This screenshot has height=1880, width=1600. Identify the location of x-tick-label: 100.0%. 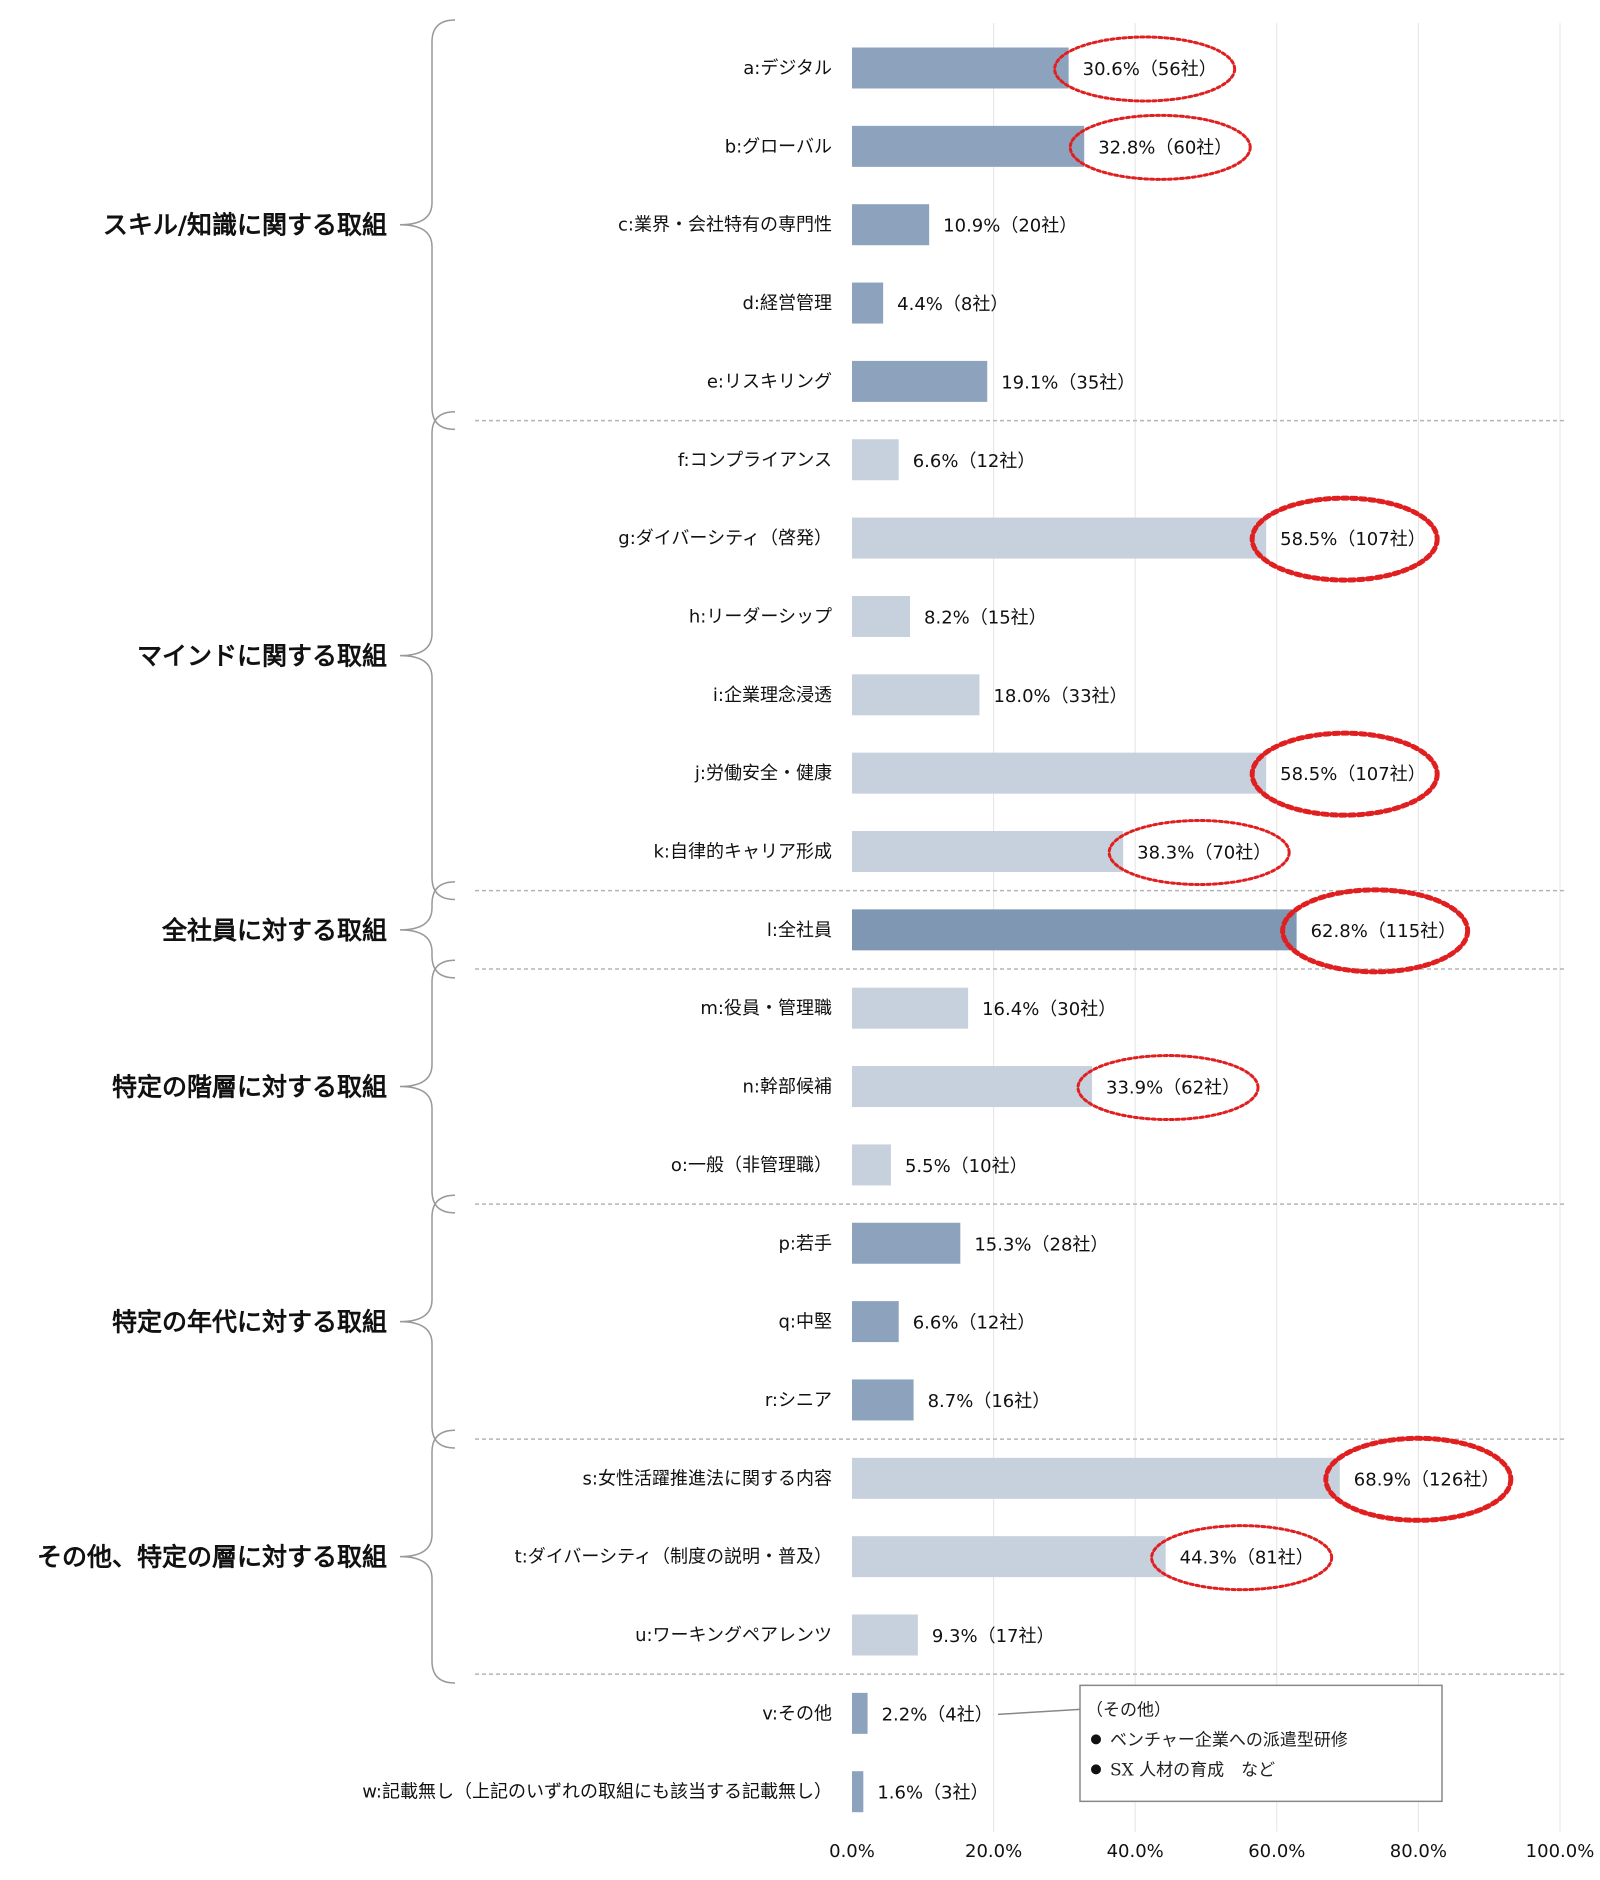
(1560, 1851).